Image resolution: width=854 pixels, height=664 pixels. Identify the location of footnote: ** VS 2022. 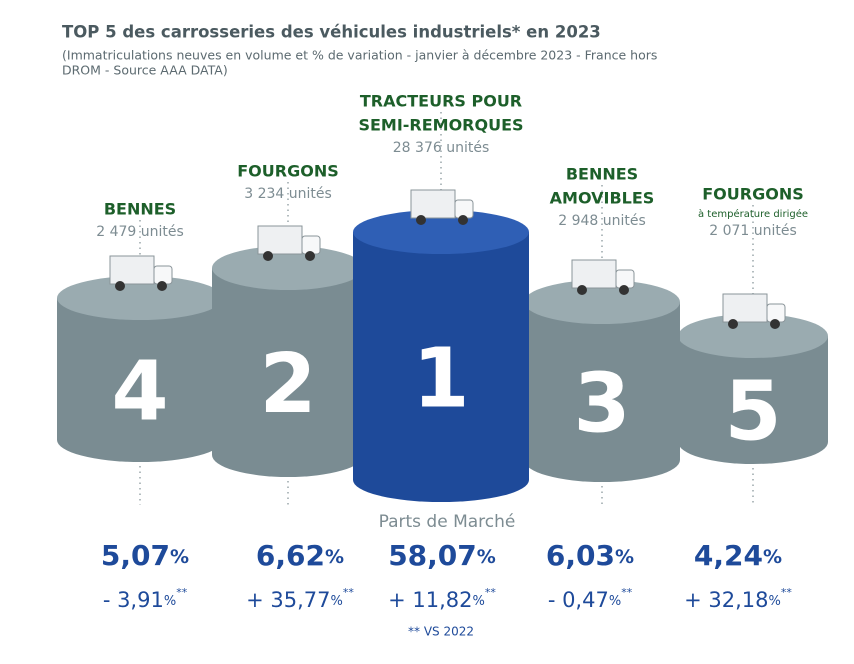
(441, 632).